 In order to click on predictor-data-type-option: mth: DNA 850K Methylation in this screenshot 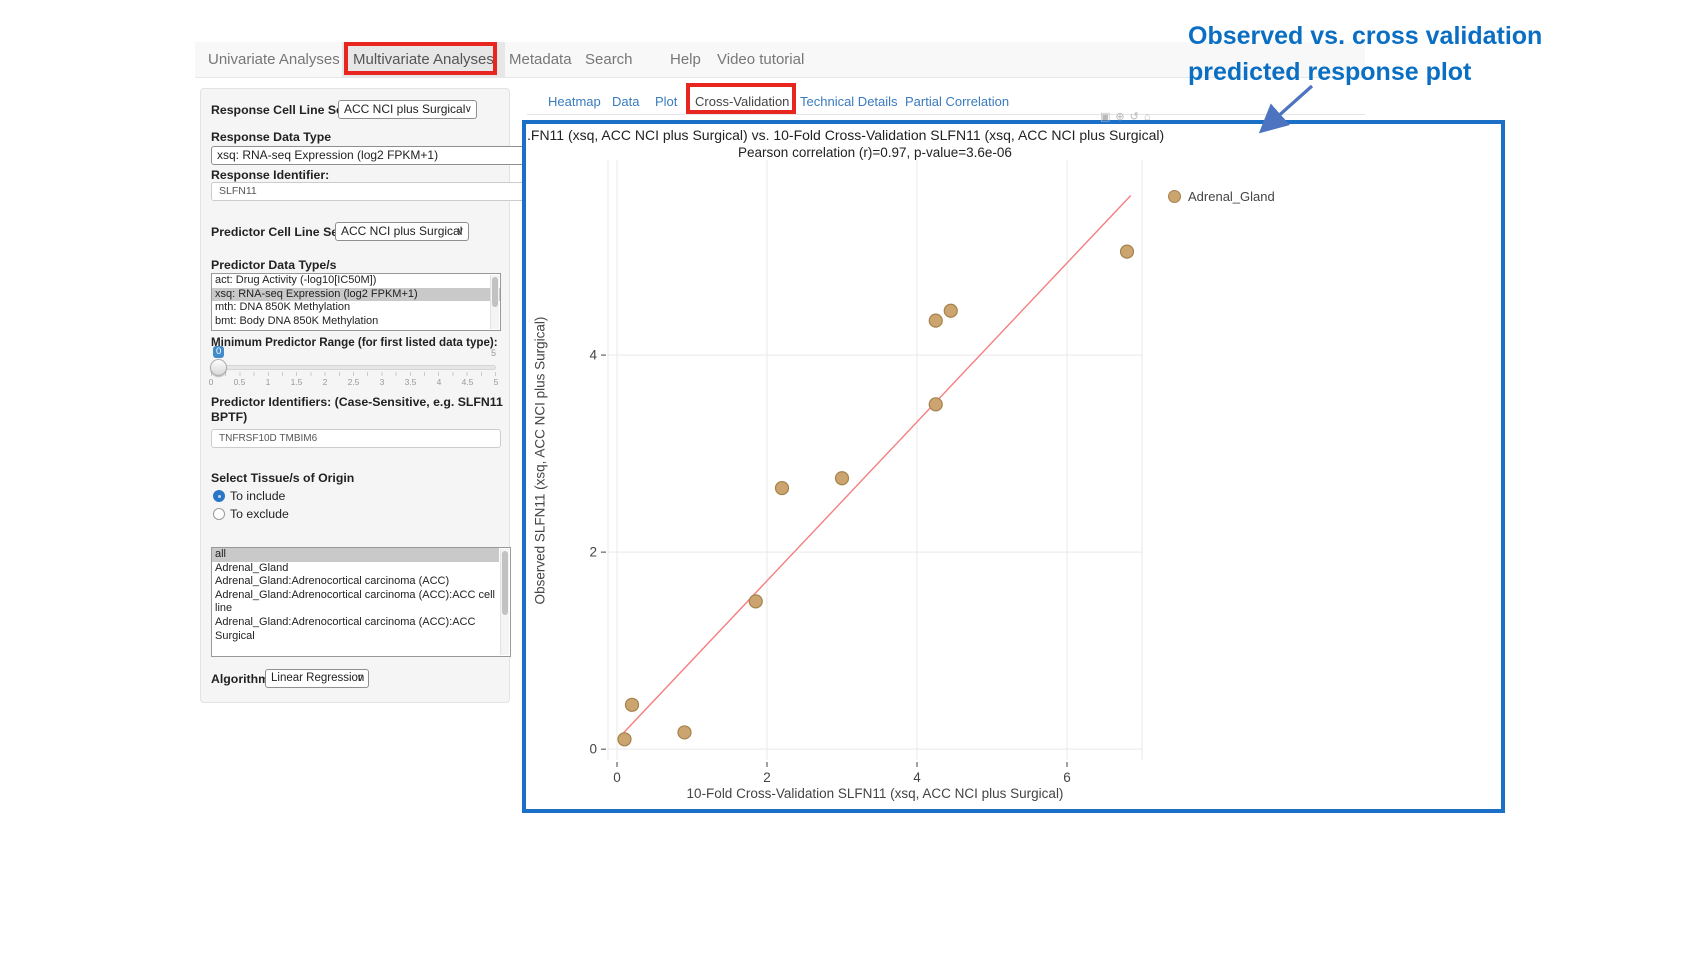, I will do `click(283, 307)`.